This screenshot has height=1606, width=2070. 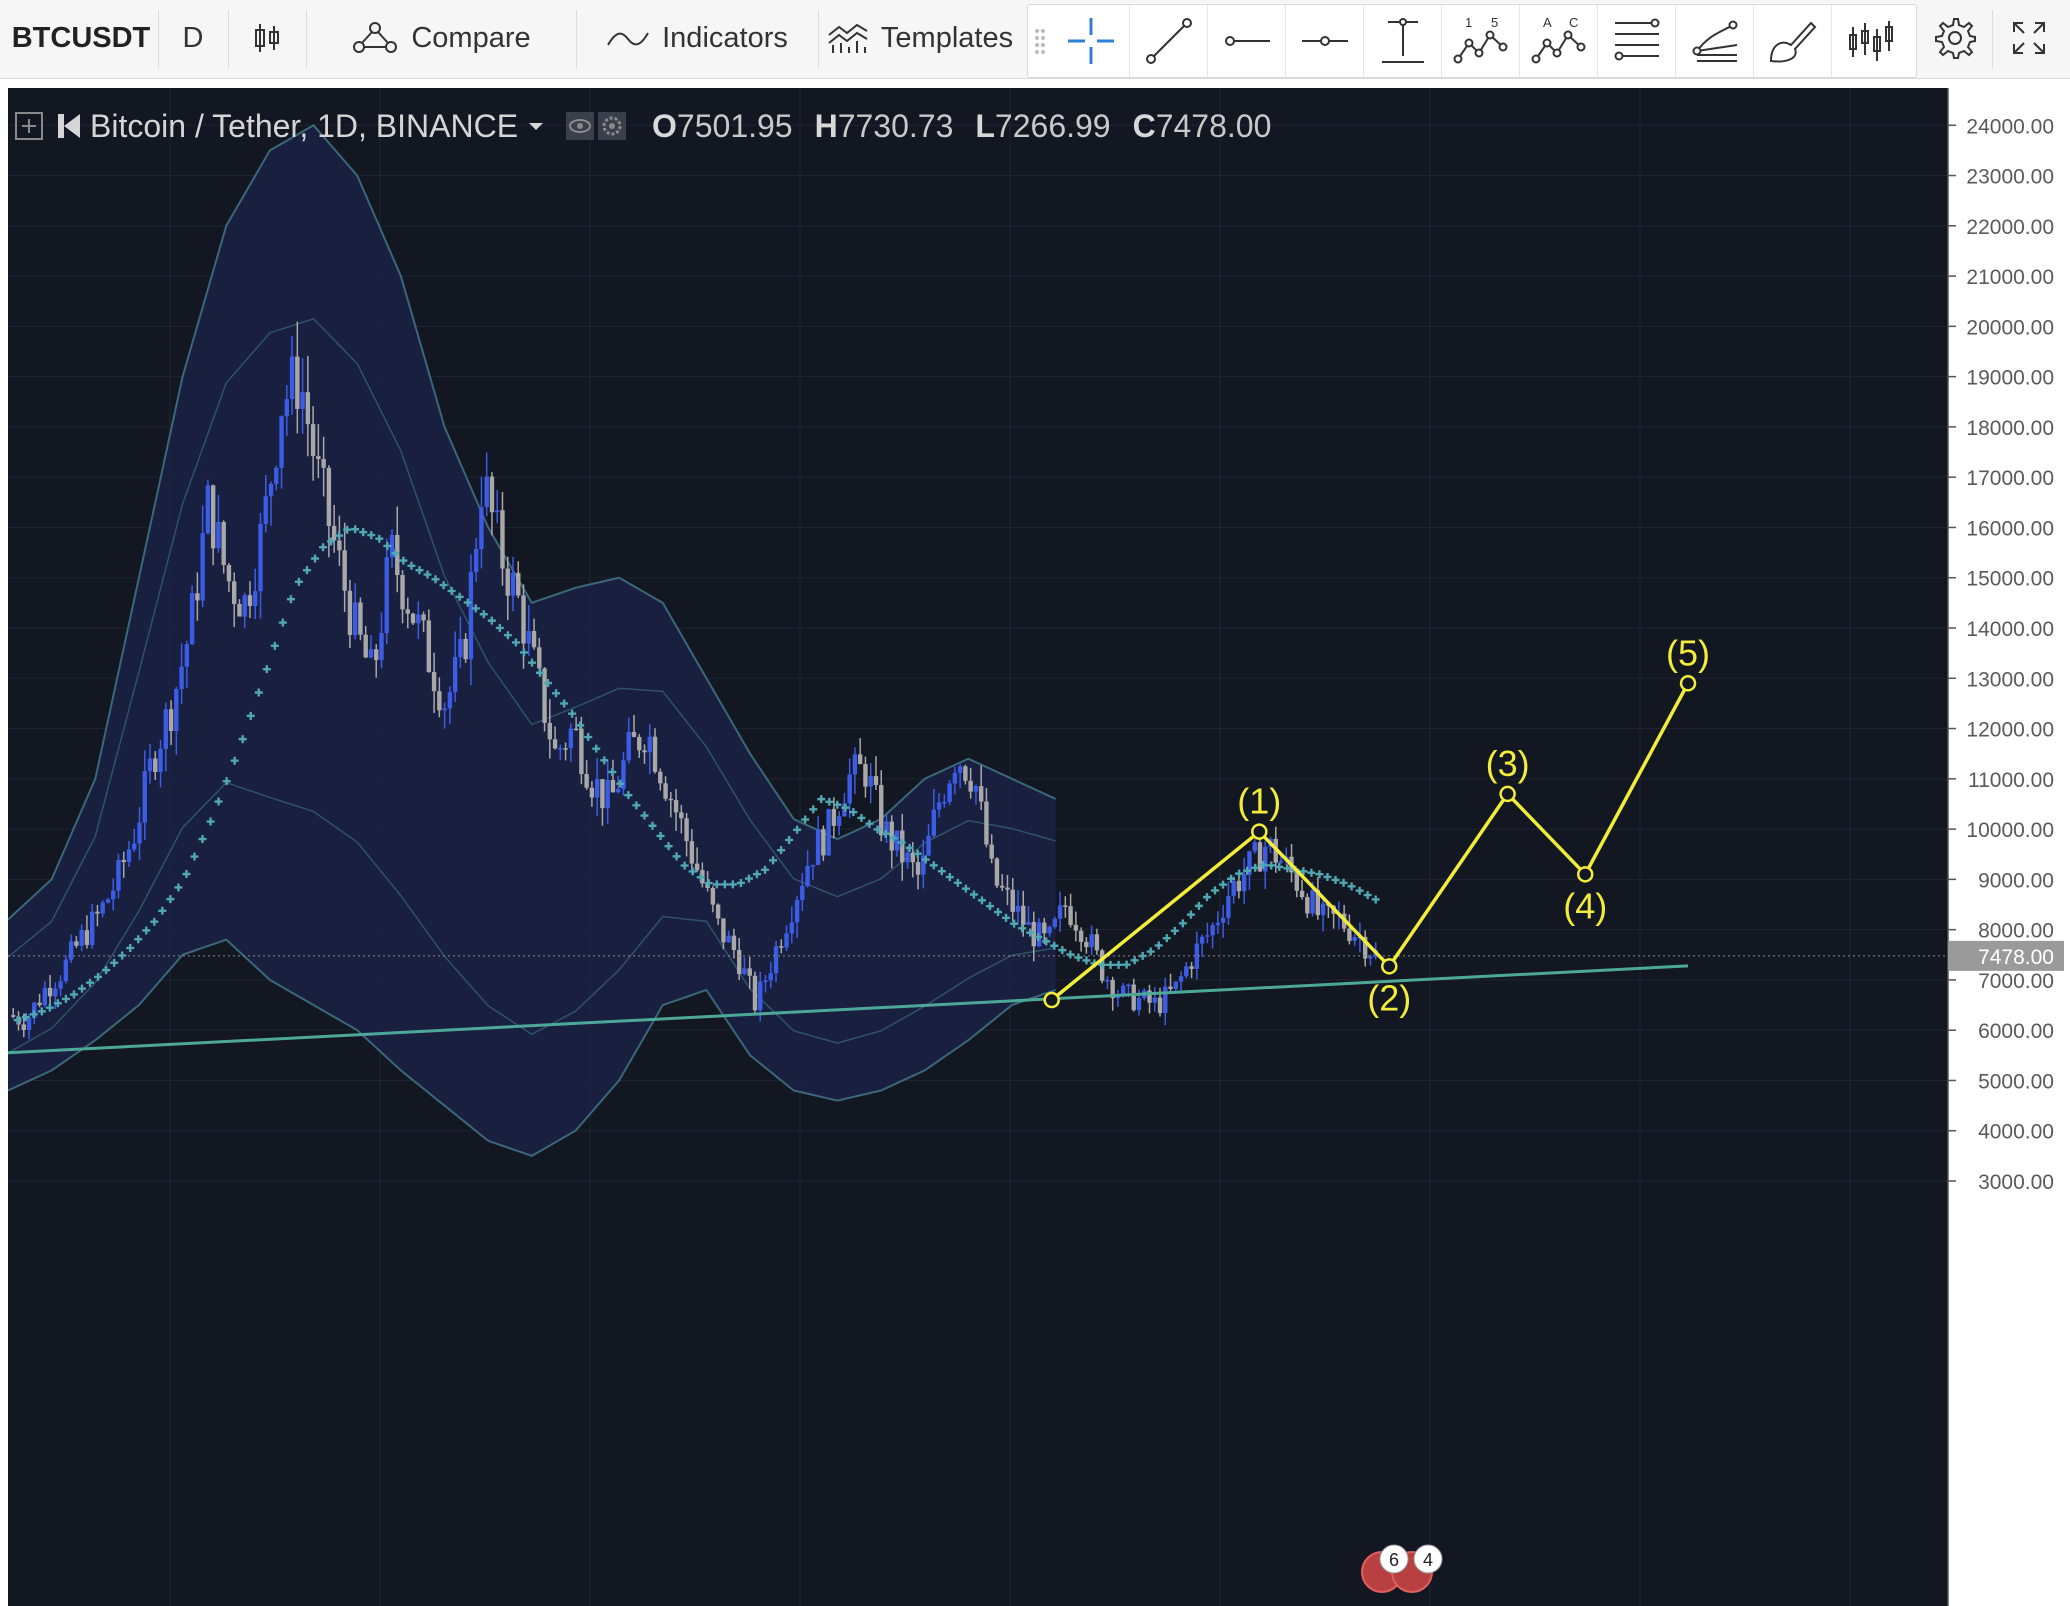 What do you see at coordinates (81, 38) in the screenshot?
I see `symbol-search-button: BTCUSDT` at bounding box center [81, 38].